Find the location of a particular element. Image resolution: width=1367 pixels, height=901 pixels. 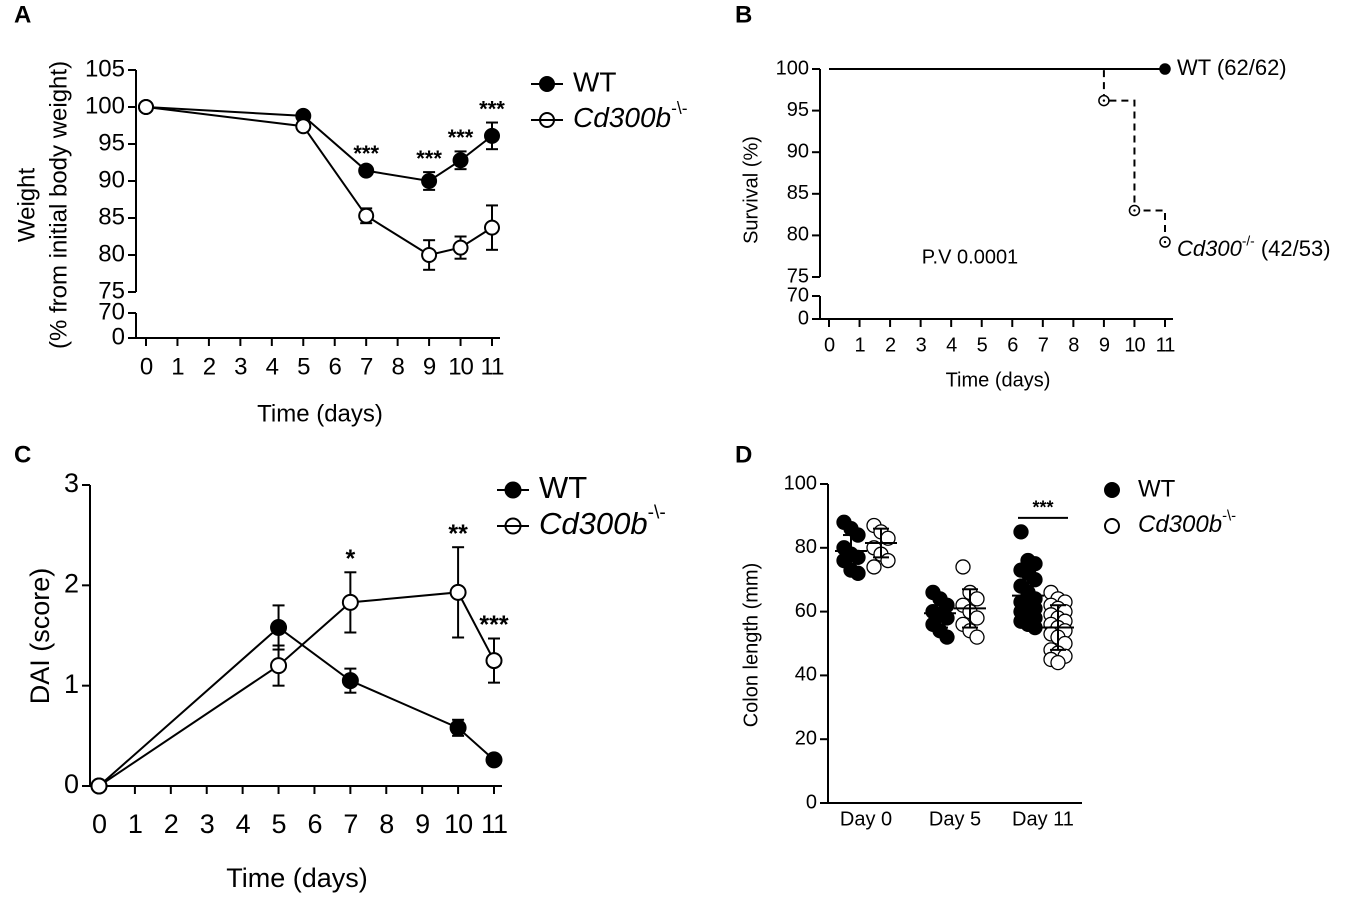

x-tick-label: 11 is located at coordinates (493, 366).